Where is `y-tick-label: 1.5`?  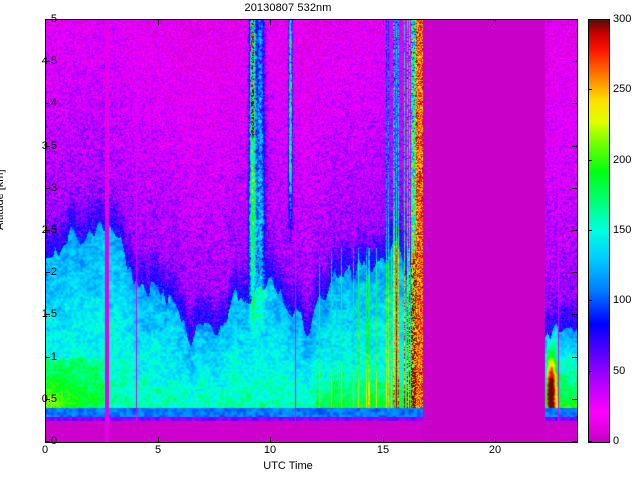
y-tick-label: 1.5 is located at coordinates (49, 314).